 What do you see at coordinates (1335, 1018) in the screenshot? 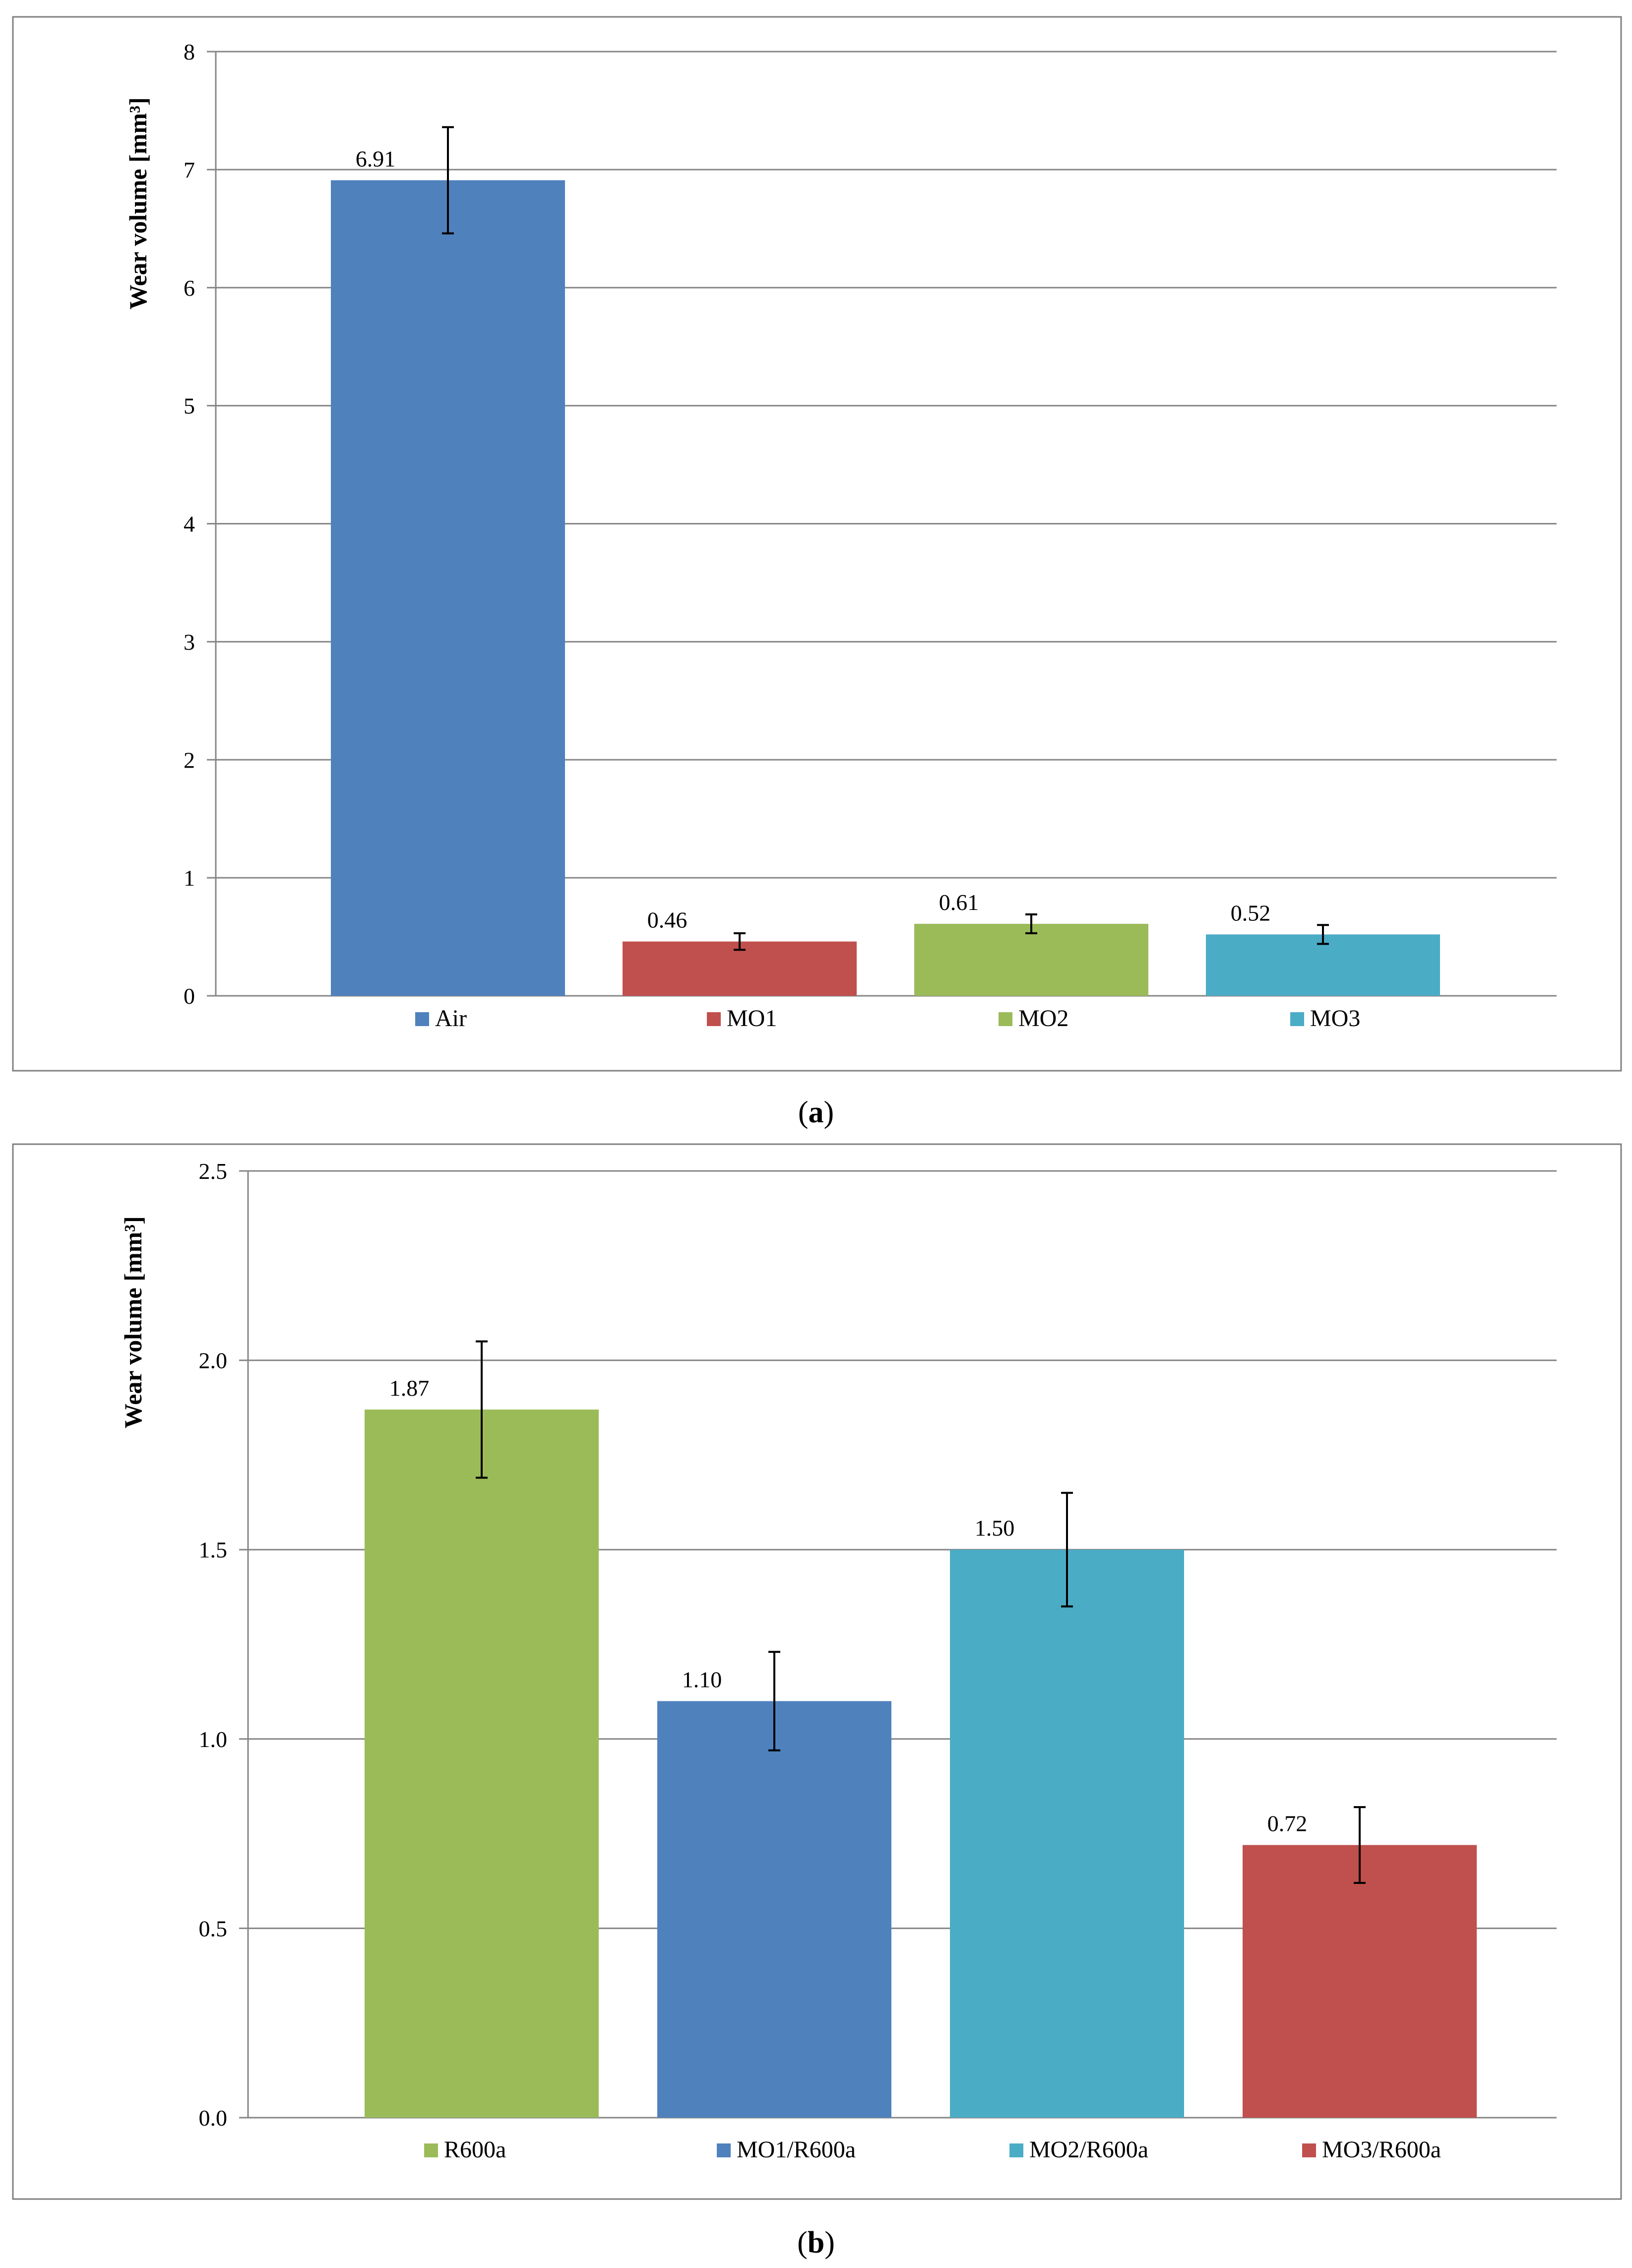
I see `legend-label-a-3: MO3` at bounding box center [1335, 1018].